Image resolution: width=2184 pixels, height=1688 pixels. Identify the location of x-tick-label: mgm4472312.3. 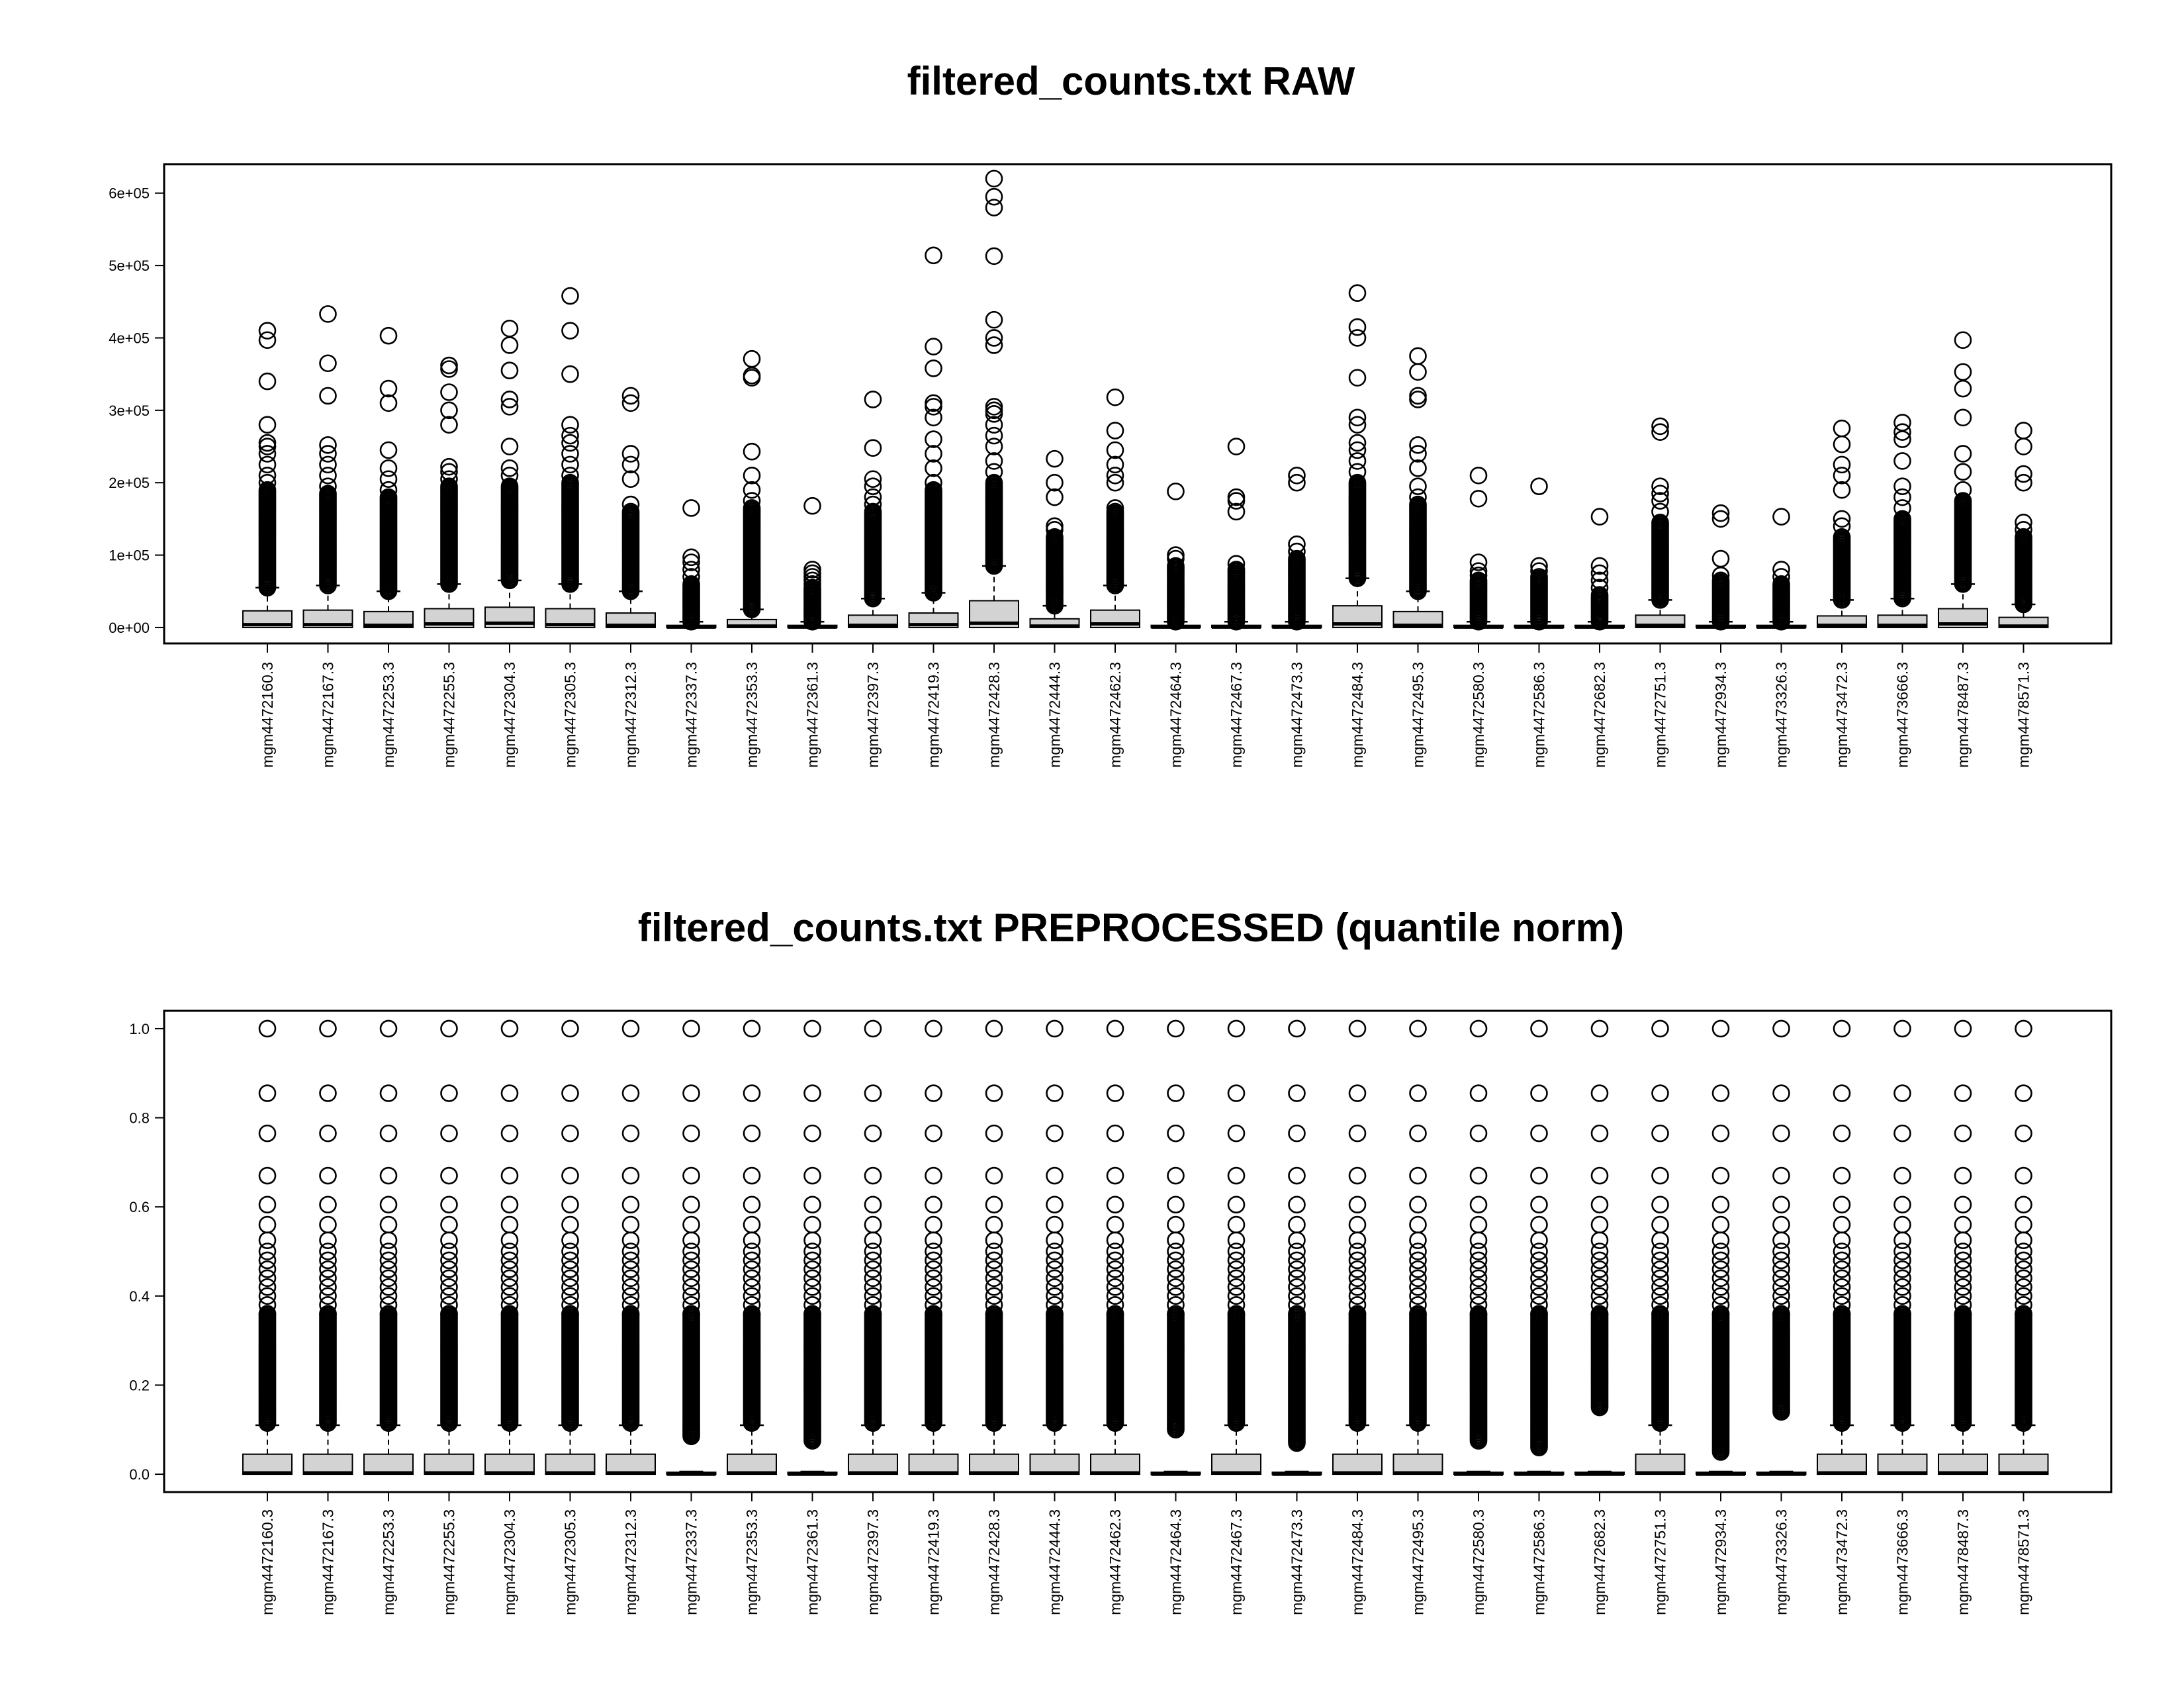
(630, 715).